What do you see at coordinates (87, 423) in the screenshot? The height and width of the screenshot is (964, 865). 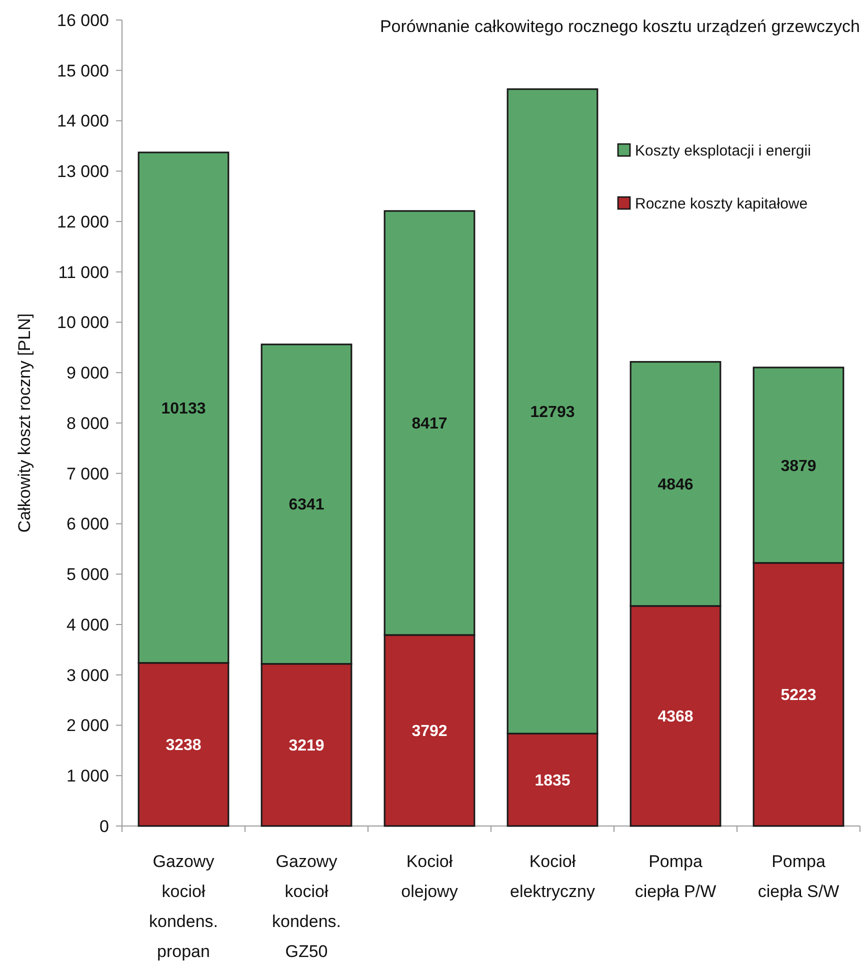 I see `y-tick-label: 8 000` at bounding box center [87, 423].